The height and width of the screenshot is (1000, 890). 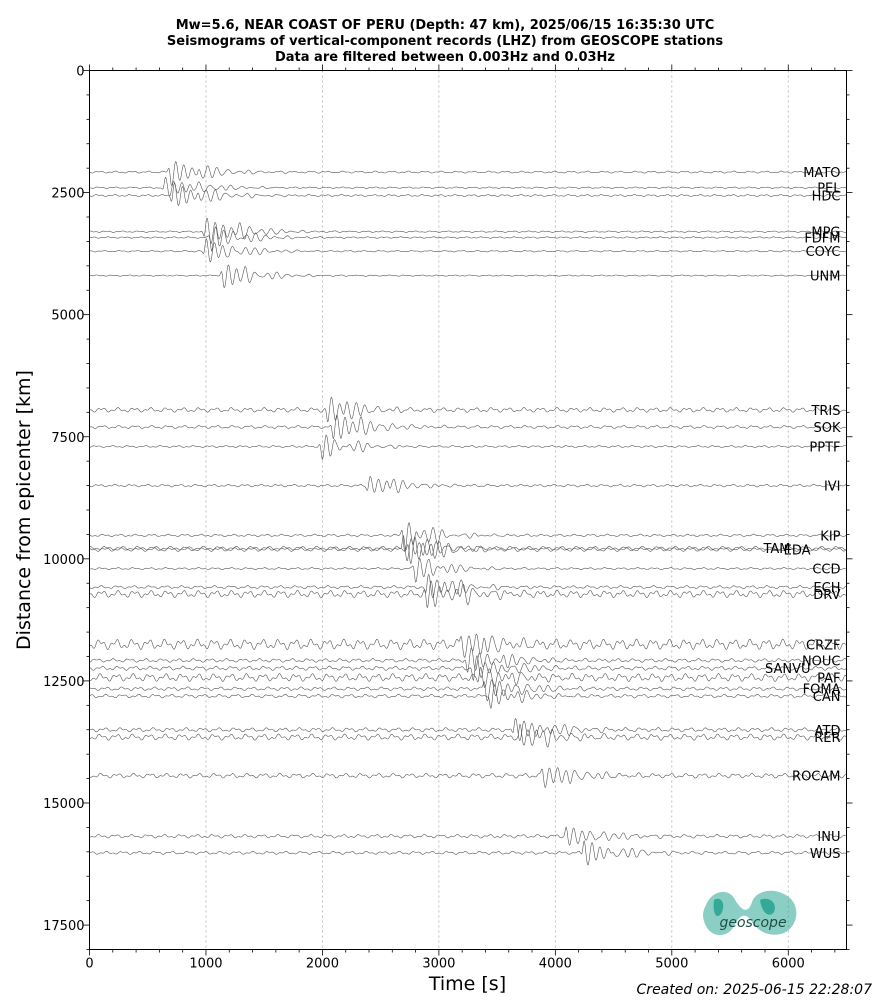 What do you see at coordinates (826, 570) in the screenshot?
I see `station-label: CCD` at bounding box center [826, 570].